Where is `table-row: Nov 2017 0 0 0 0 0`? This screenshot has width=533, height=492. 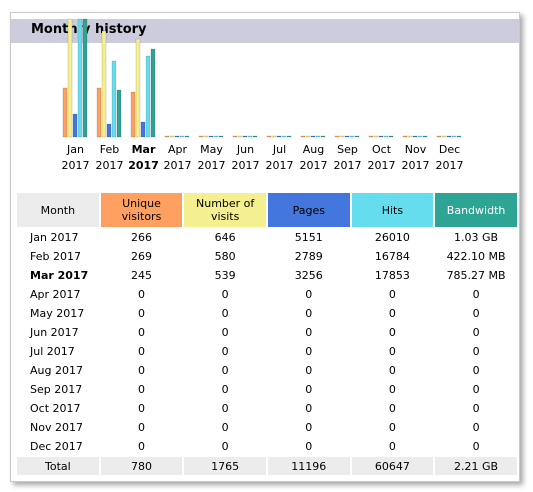
table-row: Nov 2017 0 0 0 0 0 is located at coordinates (267, 427).